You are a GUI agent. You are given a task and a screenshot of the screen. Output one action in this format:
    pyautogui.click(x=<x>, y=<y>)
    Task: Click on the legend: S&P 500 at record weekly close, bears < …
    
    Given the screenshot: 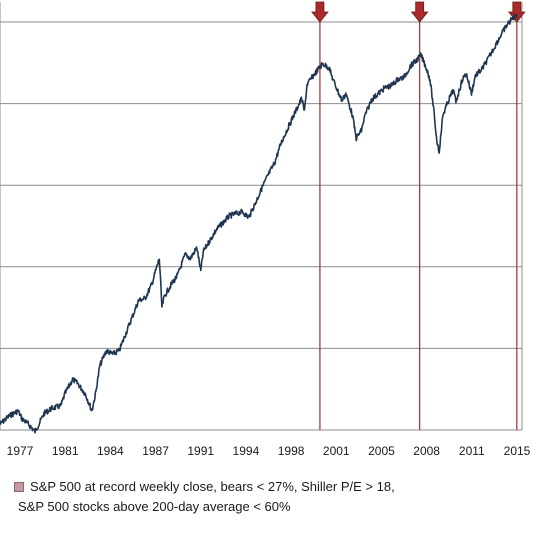 What is the action you would take?
    pyautogui.click(x=269, y=497)
    